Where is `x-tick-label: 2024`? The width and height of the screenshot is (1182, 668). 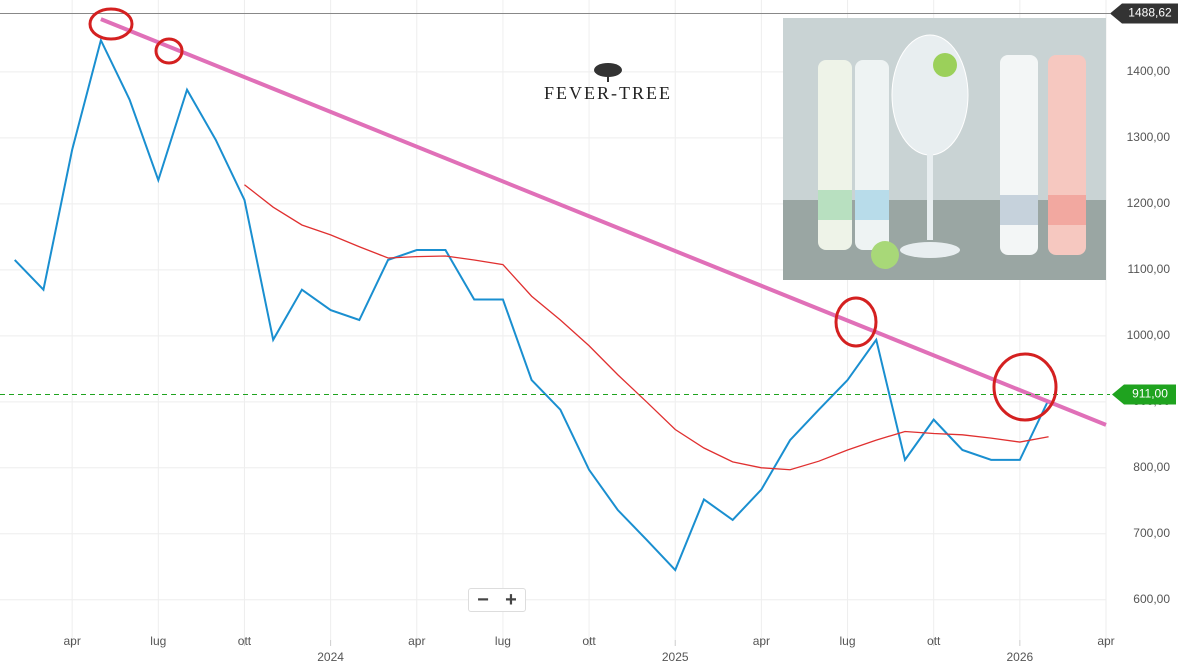 x-tick-label: 2024 is located at coordinates (330, 657).